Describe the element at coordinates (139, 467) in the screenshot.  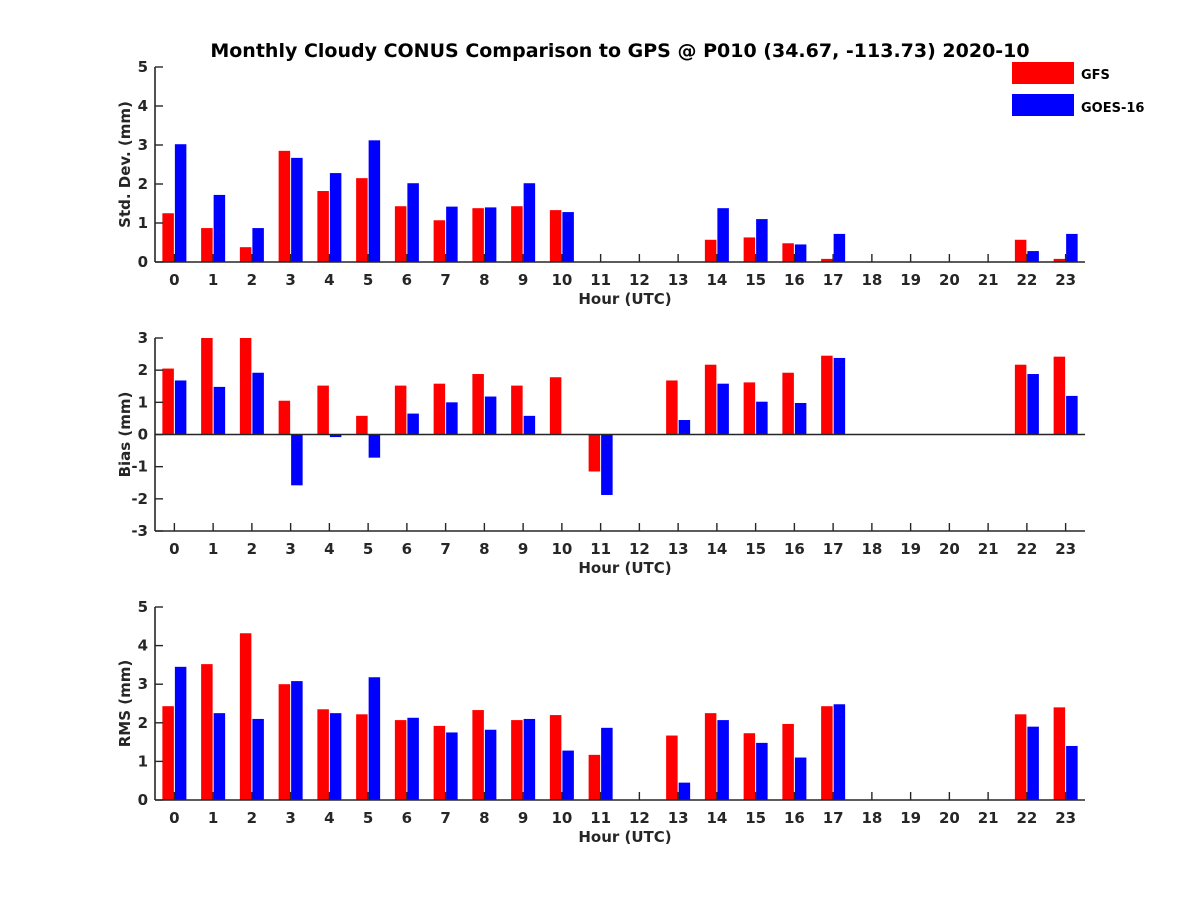
I see `y-tick-label: -1` at that location.